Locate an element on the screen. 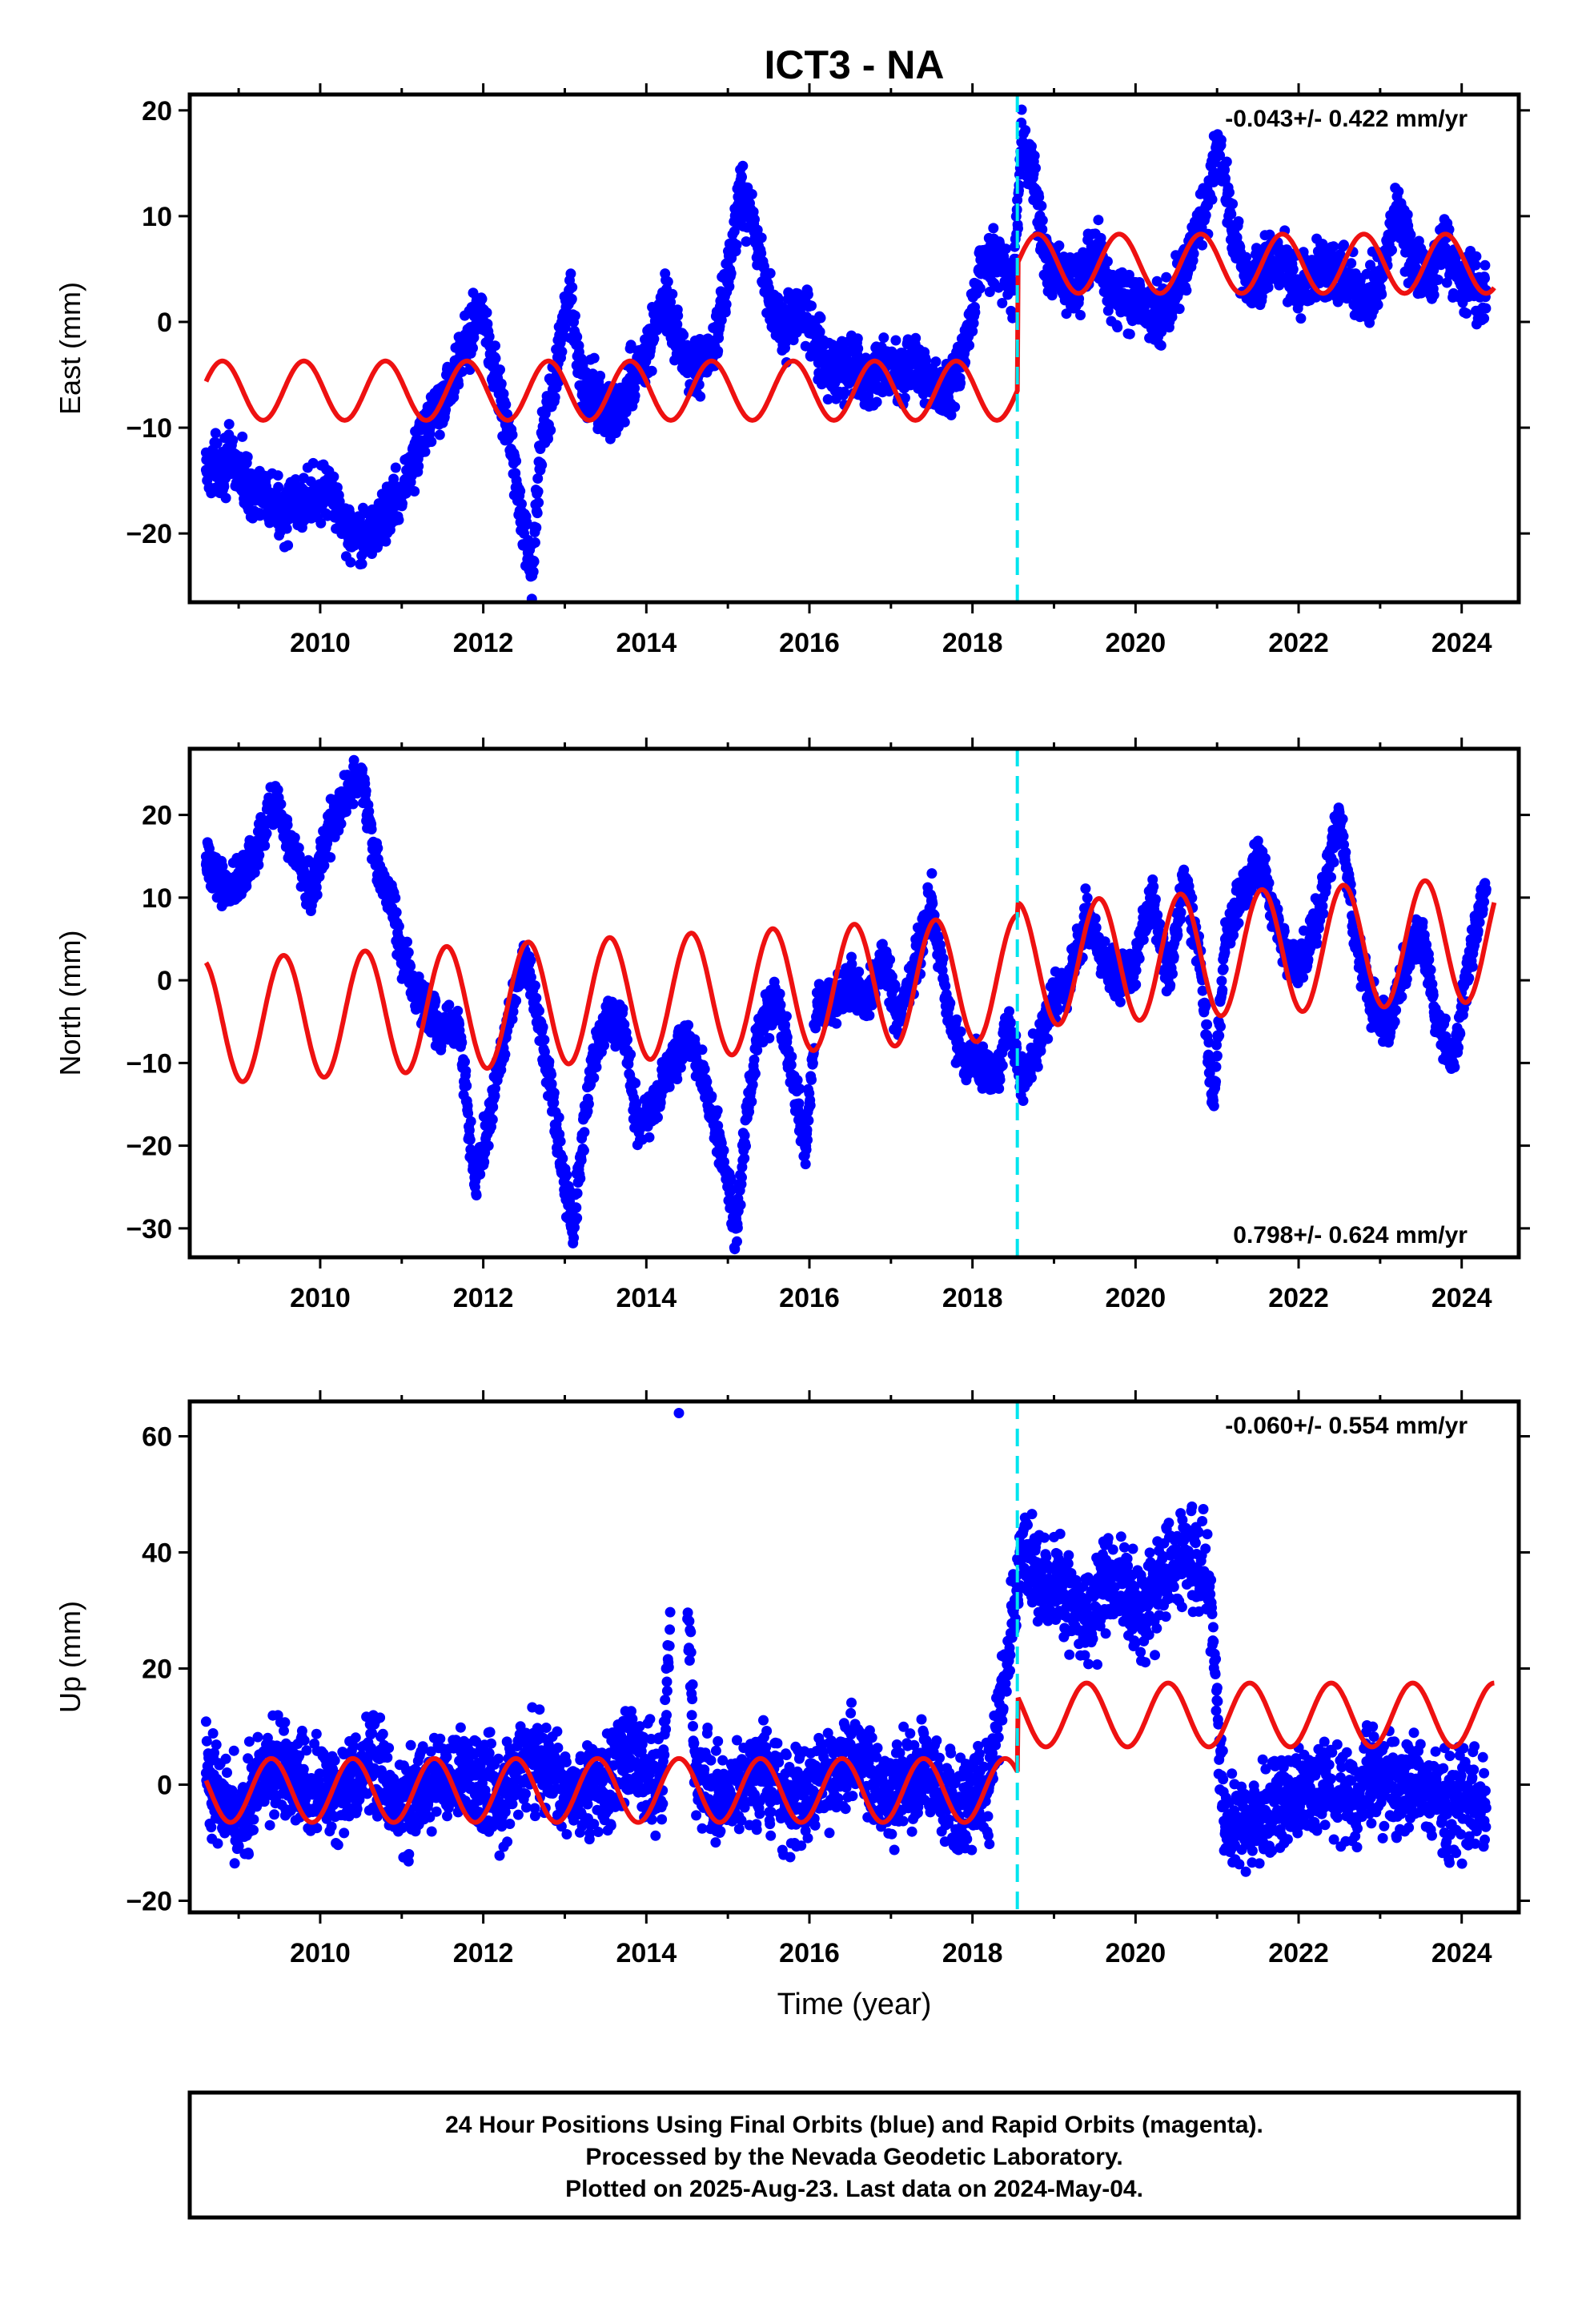 This screenshot has width=1582, height=2324. east-y-tick-label: 10 is located at coordinates (157, 217).